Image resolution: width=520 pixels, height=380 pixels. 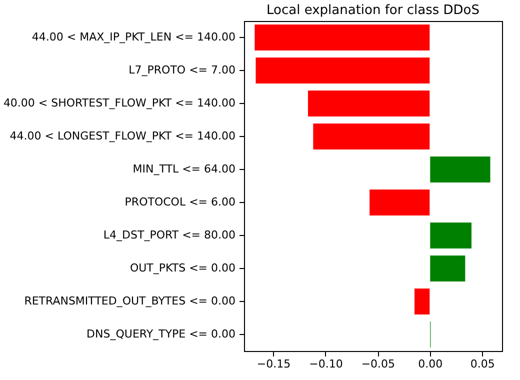 I want to click on y-tick-label: 44.00 < LONGEST_FLOW_PKT <= 140.00, so click(x=123, y=136).